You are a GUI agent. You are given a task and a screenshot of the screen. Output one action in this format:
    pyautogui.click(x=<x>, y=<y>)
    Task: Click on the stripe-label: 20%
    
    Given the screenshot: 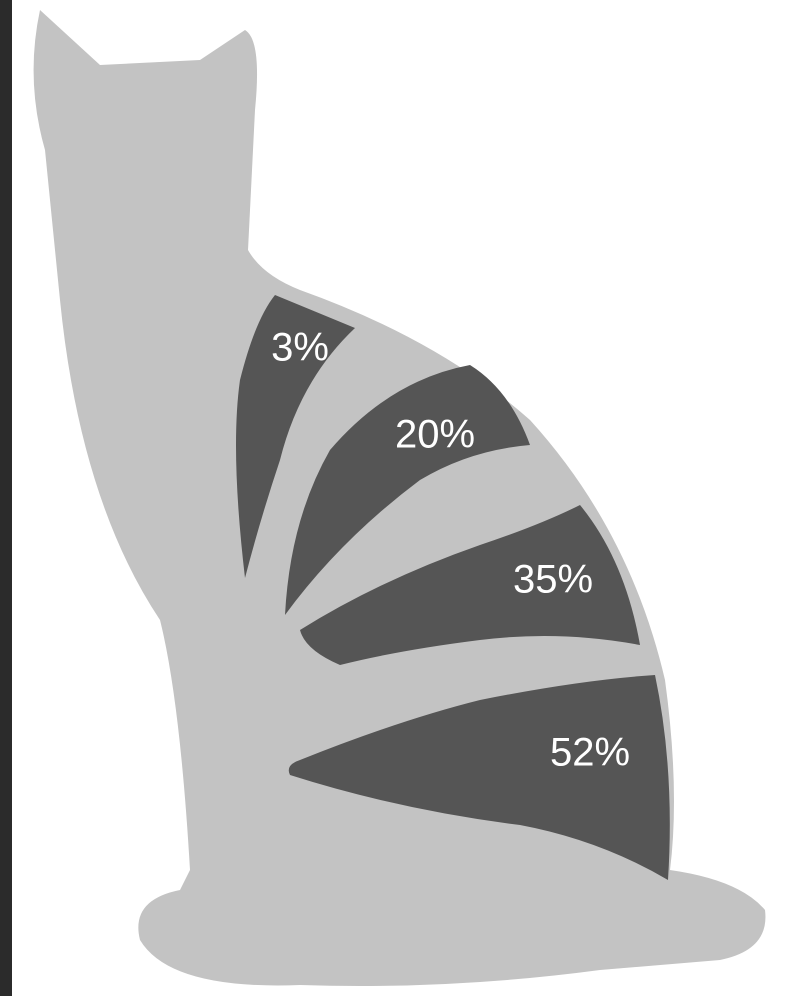 What is the action you would take?
    pyautogui.click(x=435, y=435)
    